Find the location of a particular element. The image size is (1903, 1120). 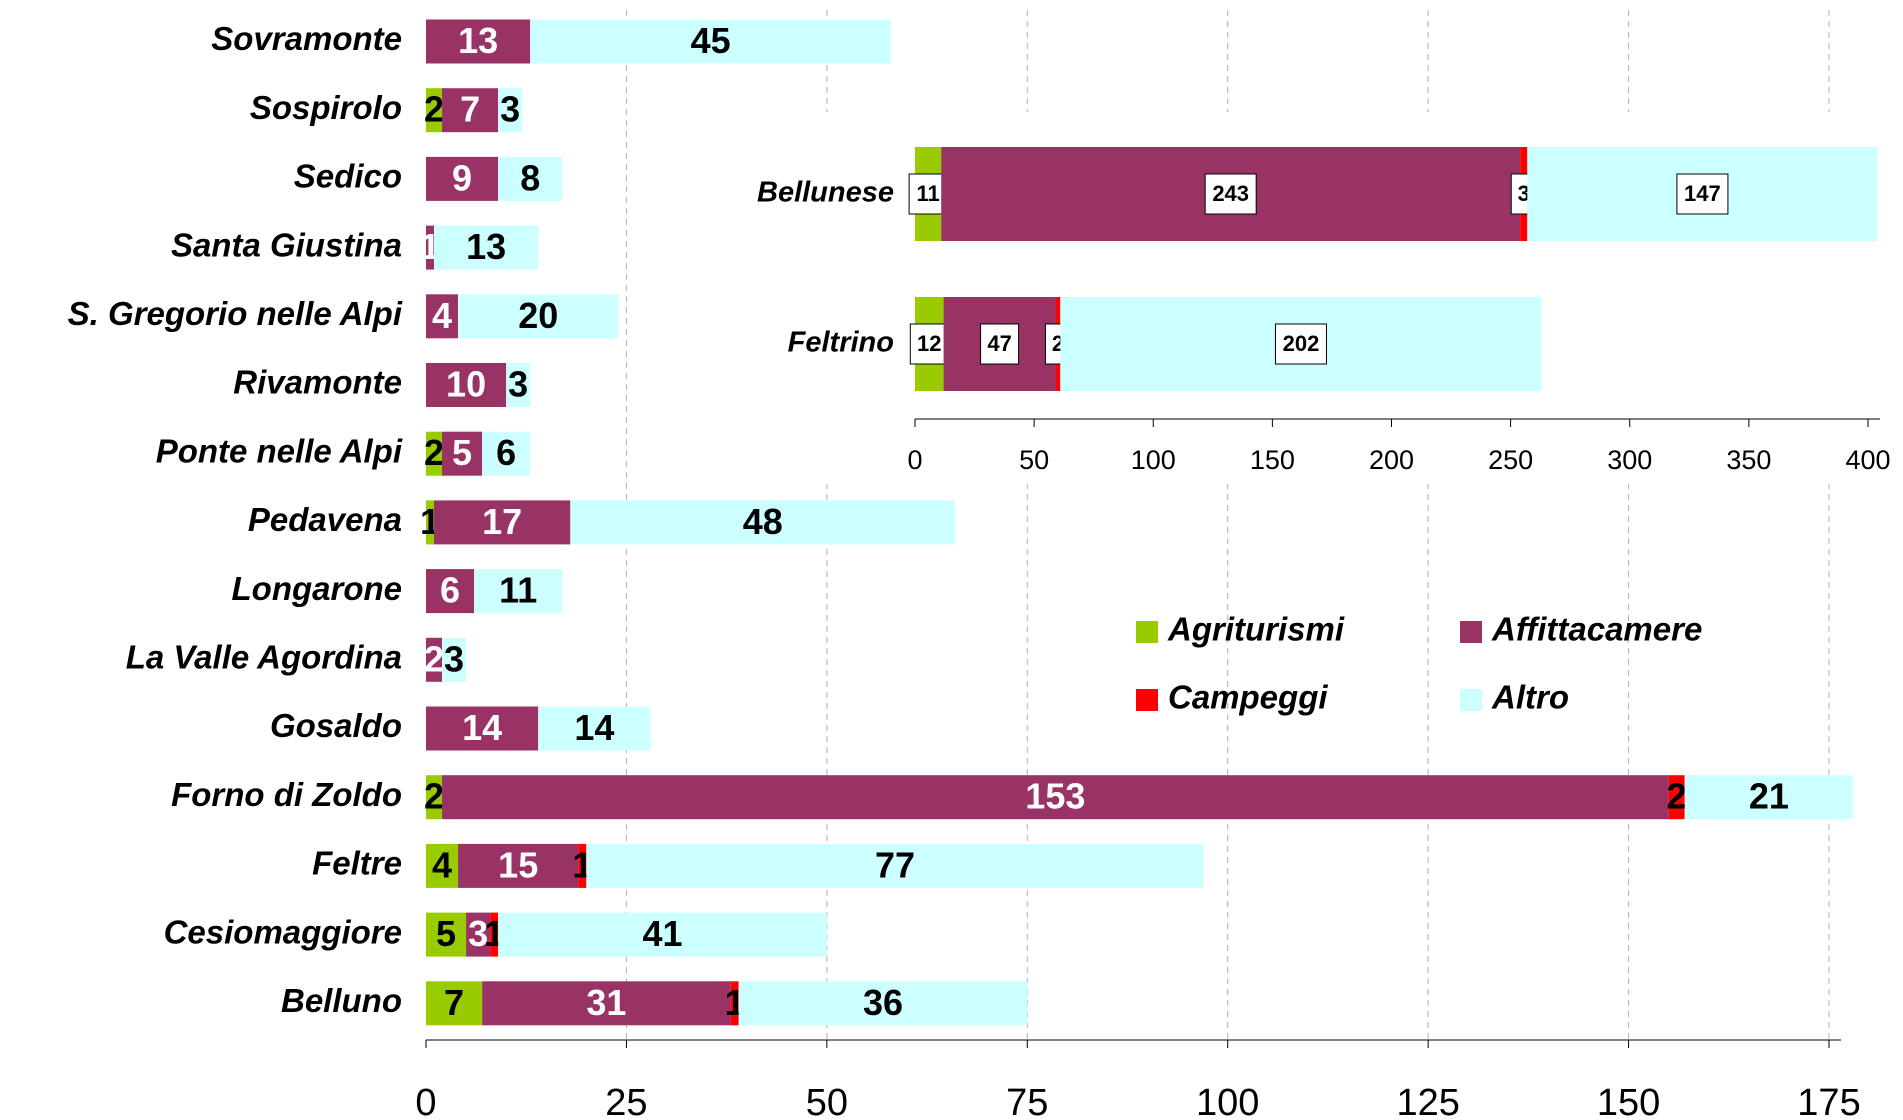

value-label: 153 is located at coordinates (1055, 796).